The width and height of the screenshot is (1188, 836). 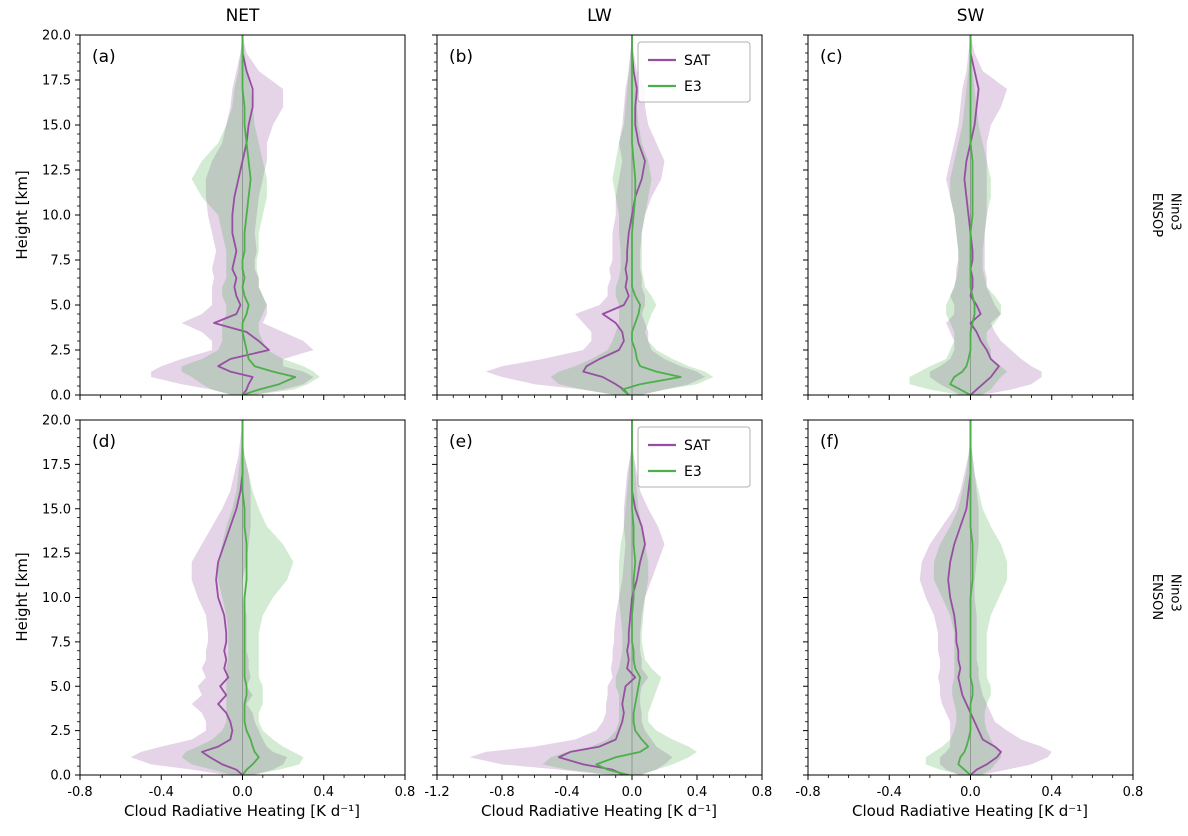 What do you see at coordinates (461, 442) in the screenshot?
I see `svg-text: (e)` at bounding box center [461, 442].